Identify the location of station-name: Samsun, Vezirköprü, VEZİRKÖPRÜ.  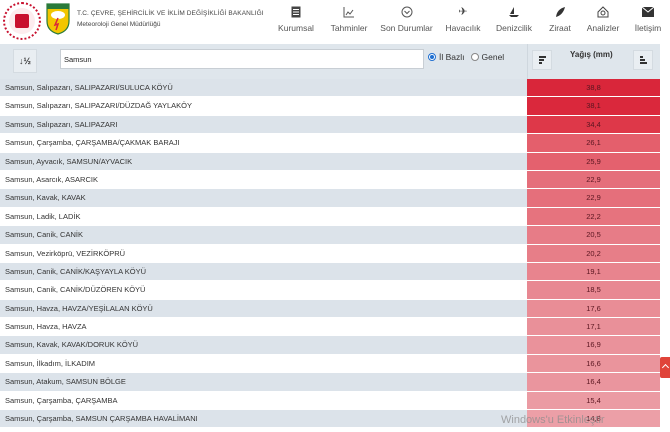
(263, 253).